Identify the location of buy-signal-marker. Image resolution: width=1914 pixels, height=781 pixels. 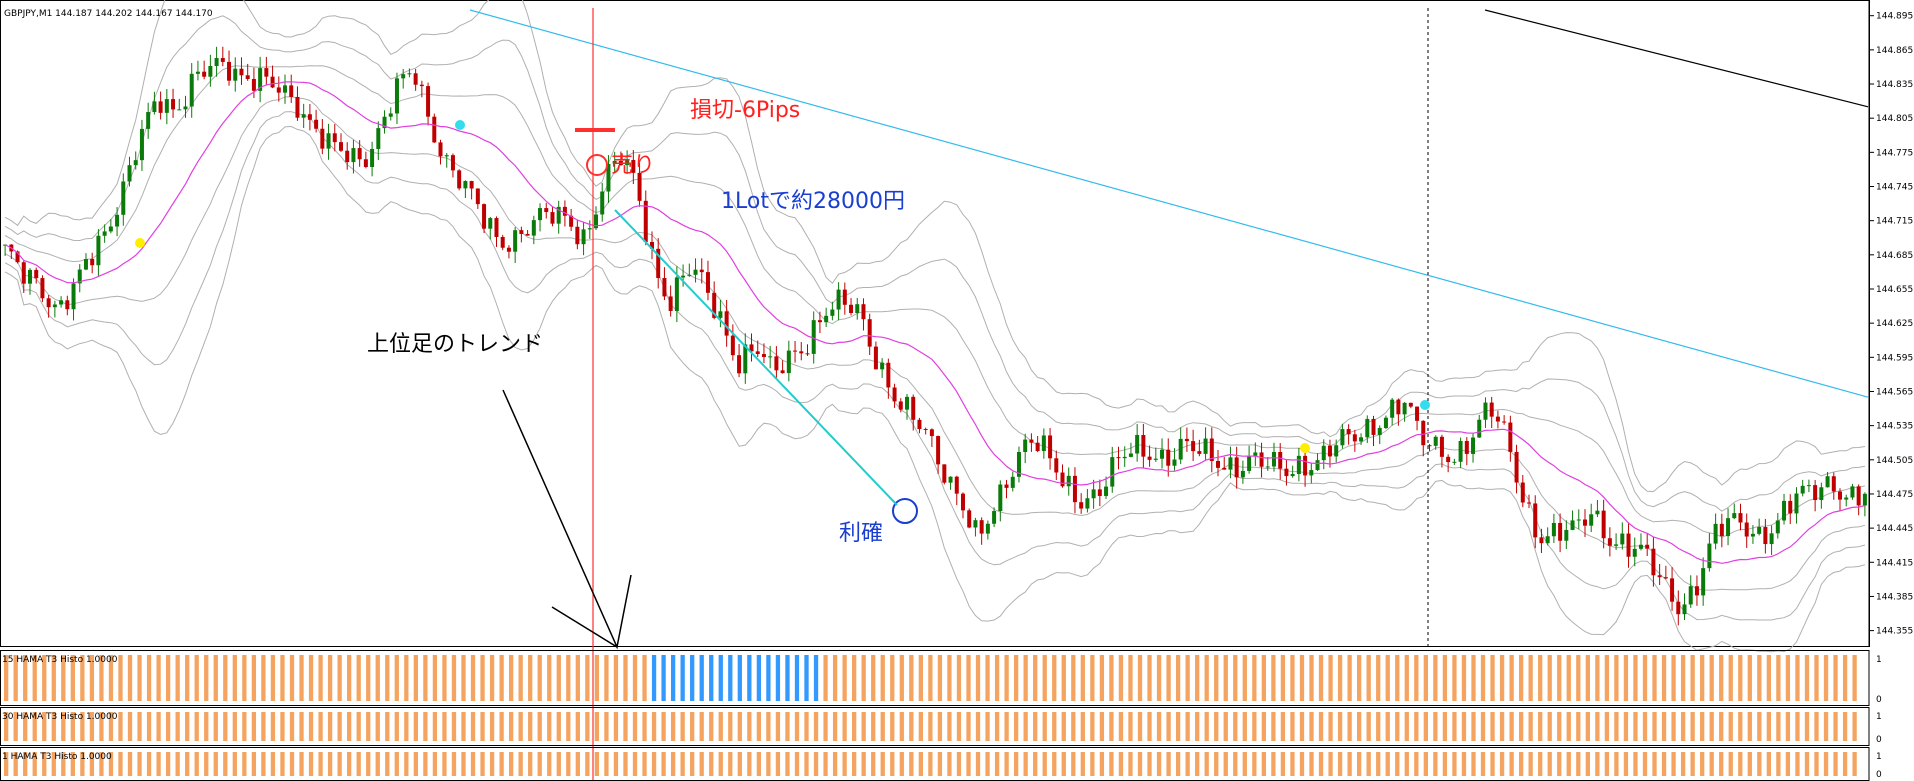
(140, 243).